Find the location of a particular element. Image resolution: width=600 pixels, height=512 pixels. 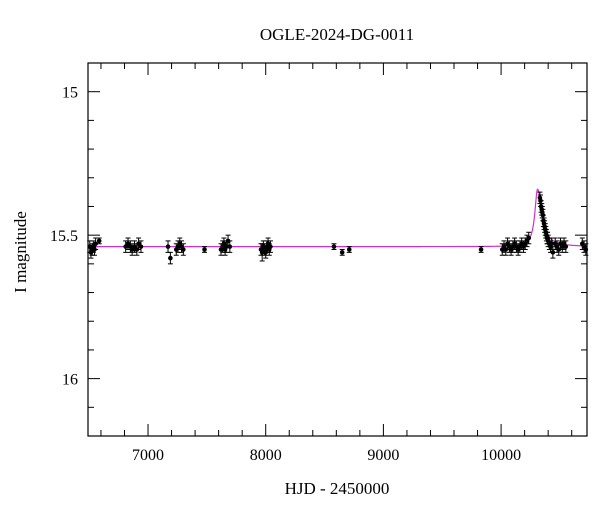

x-axis-label: HJD - 2450000 is located at coordinates (337, 488).